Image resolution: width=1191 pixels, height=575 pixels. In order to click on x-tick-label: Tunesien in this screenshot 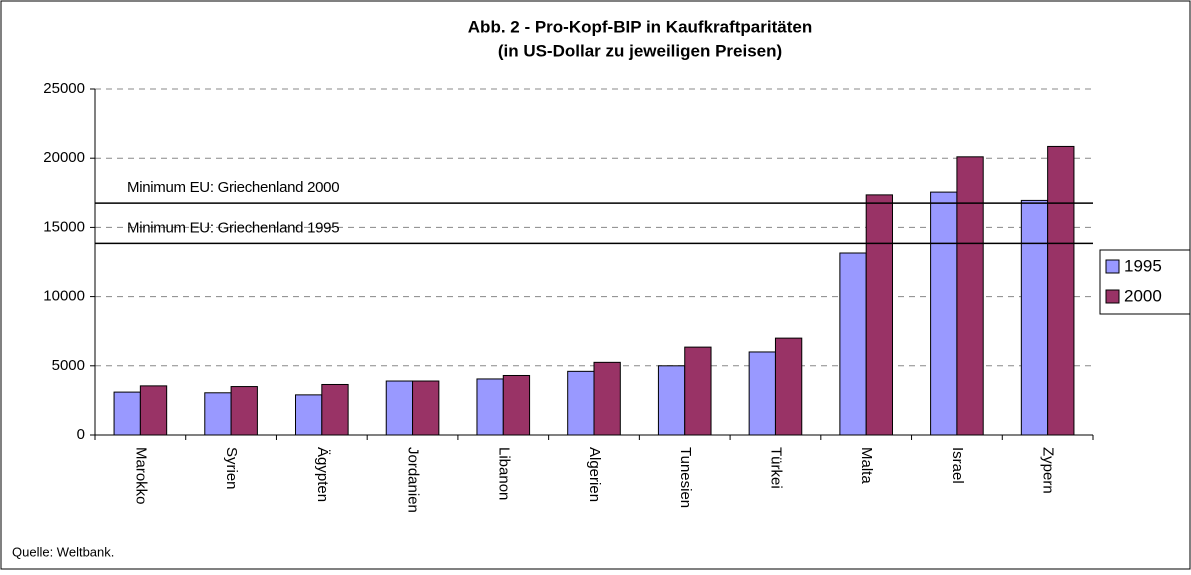, I will do `click(685, 477)`.